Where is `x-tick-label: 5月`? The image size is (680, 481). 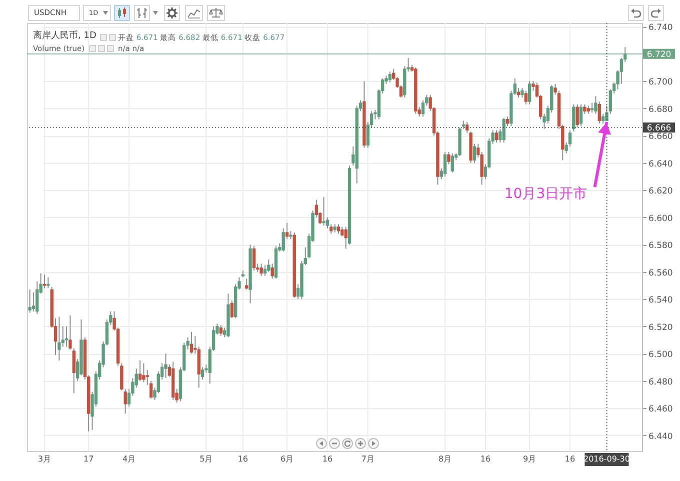 x-tick-label: 5月 is located at coordinates (206, 459).